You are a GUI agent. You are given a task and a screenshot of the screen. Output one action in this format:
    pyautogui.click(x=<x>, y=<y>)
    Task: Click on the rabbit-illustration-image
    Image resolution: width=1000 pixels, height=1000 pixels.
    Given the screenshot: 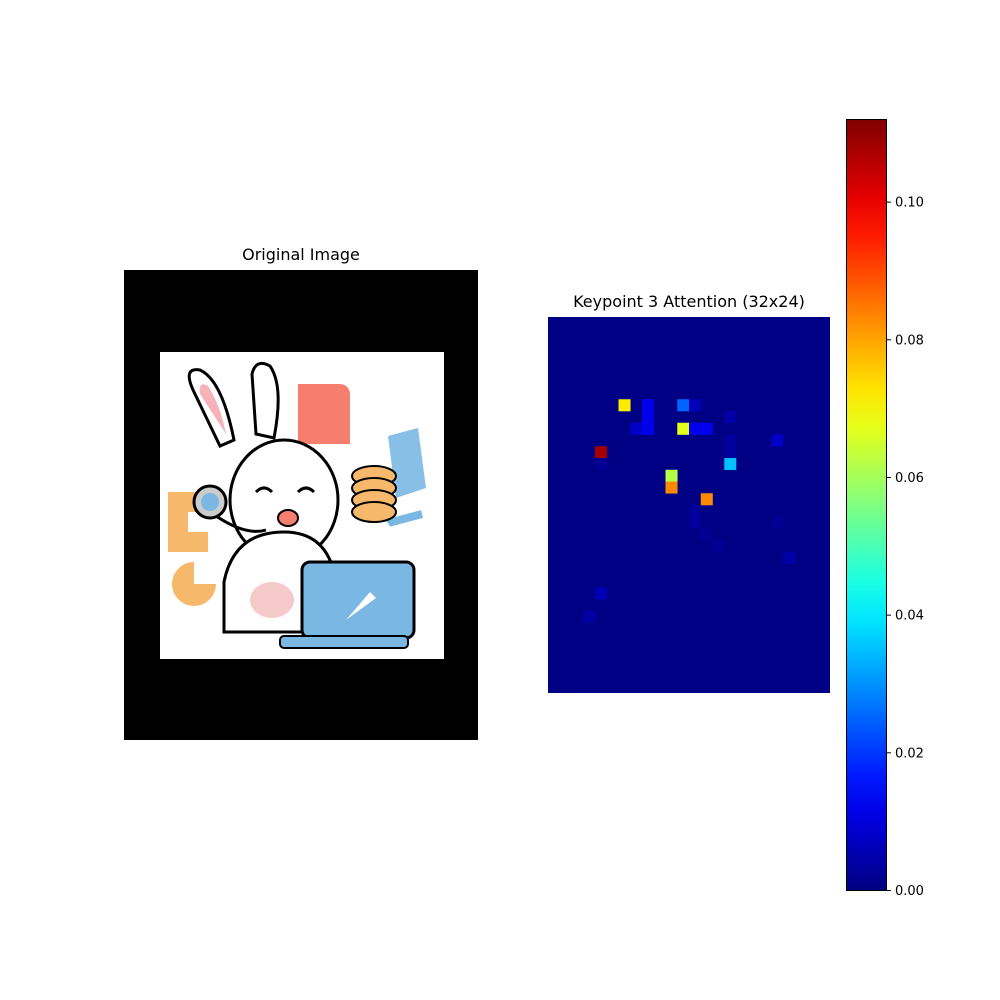 What is the action you would take?
    pyautogui.click(x=302, y=505)
    